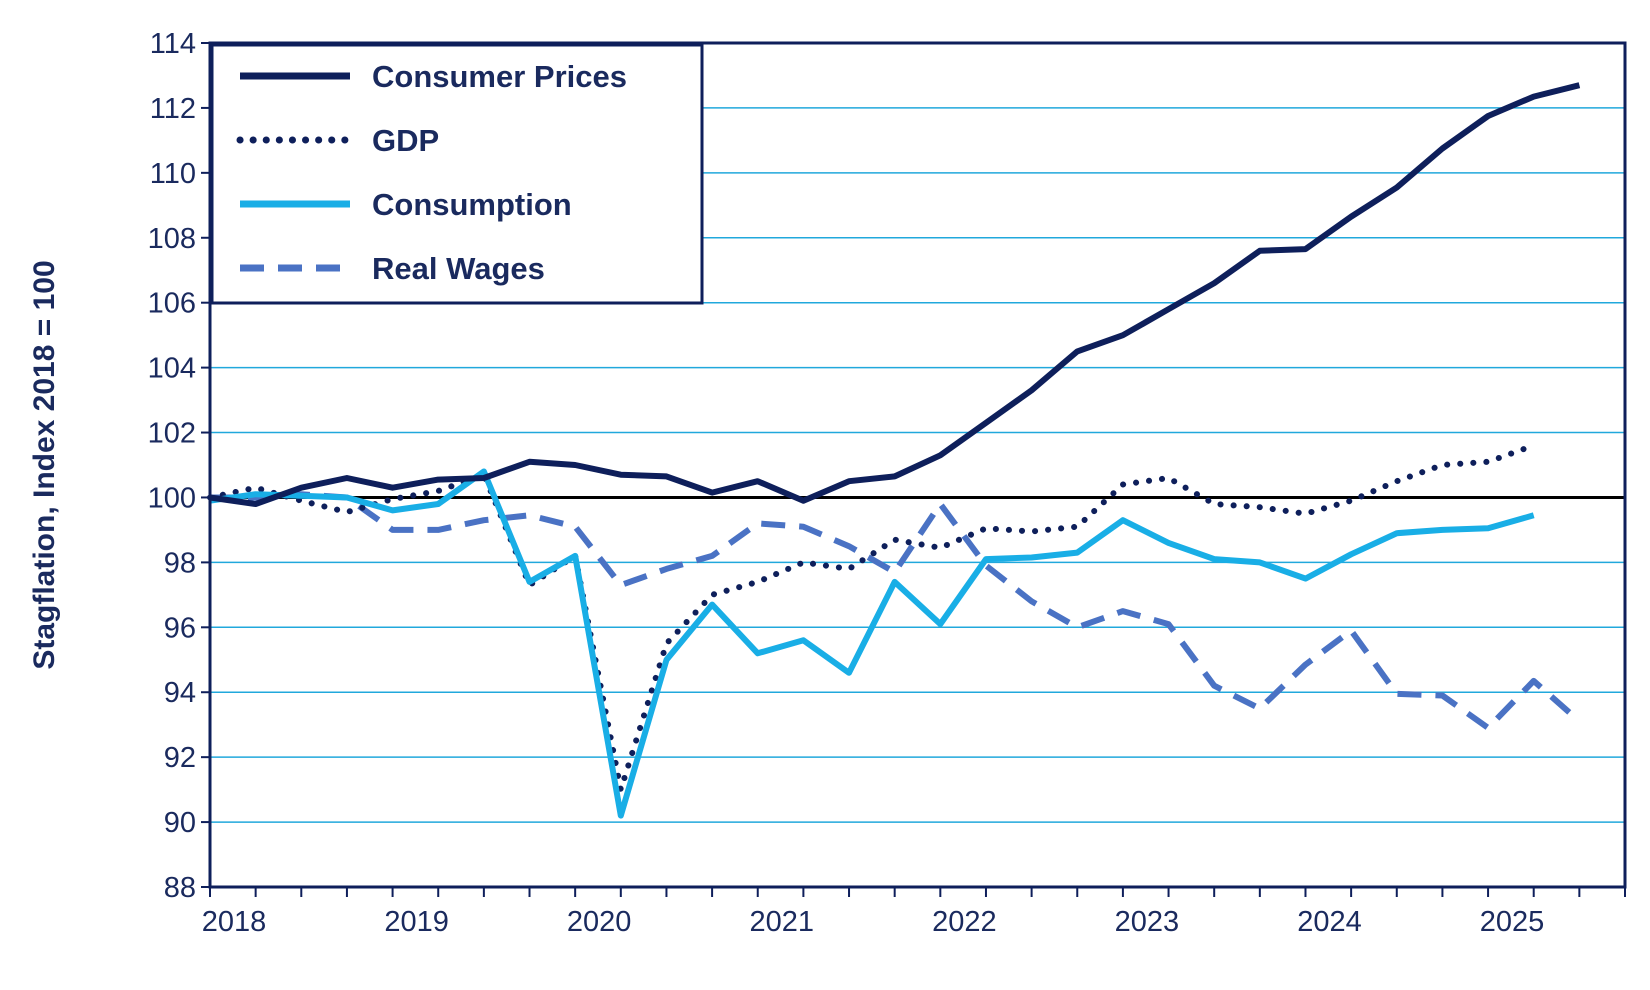 This screenshot has width=1650, height=990. Describe the element at coordinates (499, 76) in the screenshot. I see `legend-label: Consumer Prices` at that location.